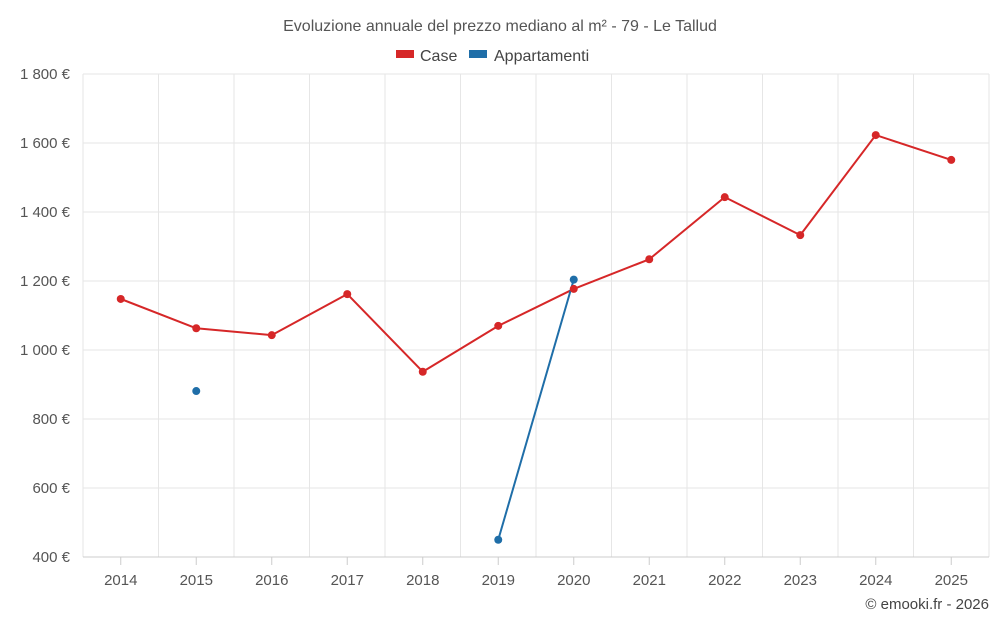  What do you see at coordinates (51, 557) in the screenshot?
I see `y-tick-label: 400 €` at bounding box center [51, 557].